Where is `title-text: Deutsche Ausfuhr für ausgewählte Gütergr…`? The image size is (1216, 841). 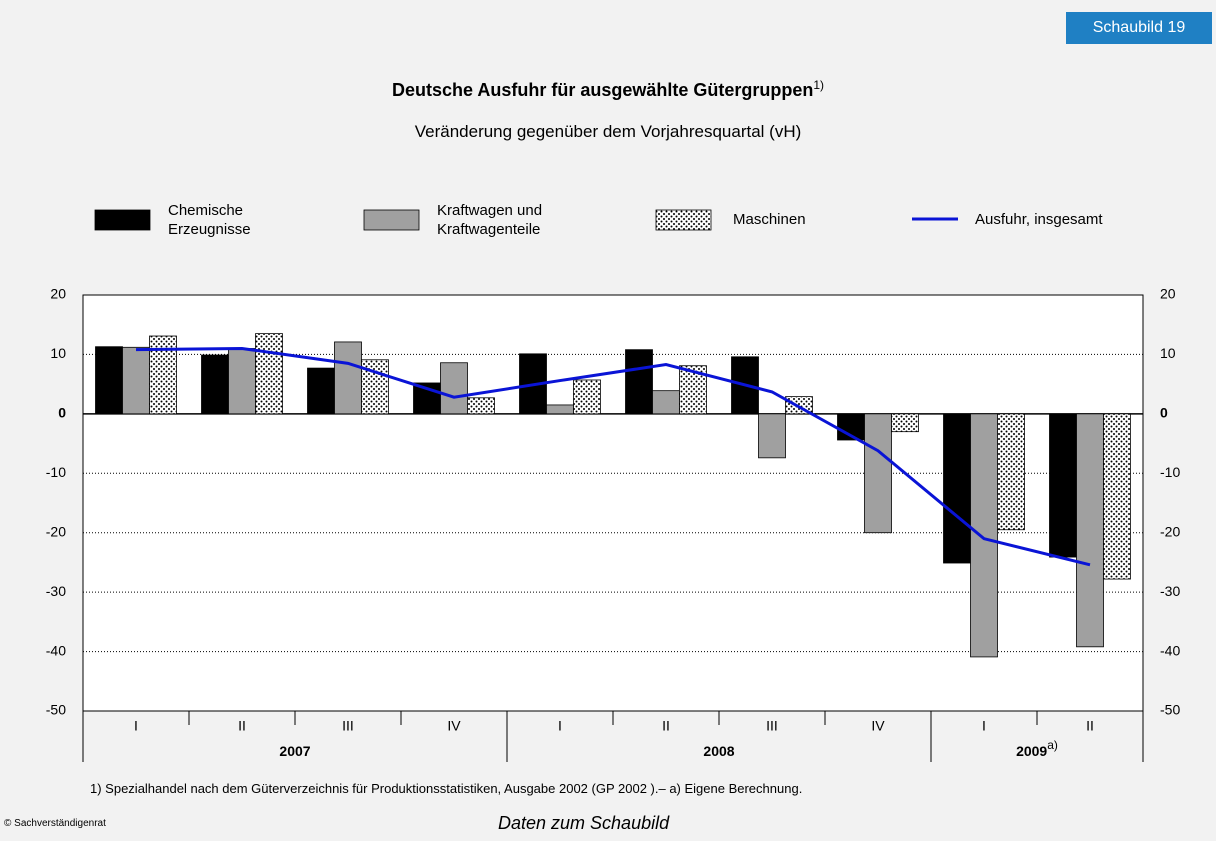 title-text: Deutsche Ausfuhr für ausgewählte Gütergr… is located at coordinates (602, 90).